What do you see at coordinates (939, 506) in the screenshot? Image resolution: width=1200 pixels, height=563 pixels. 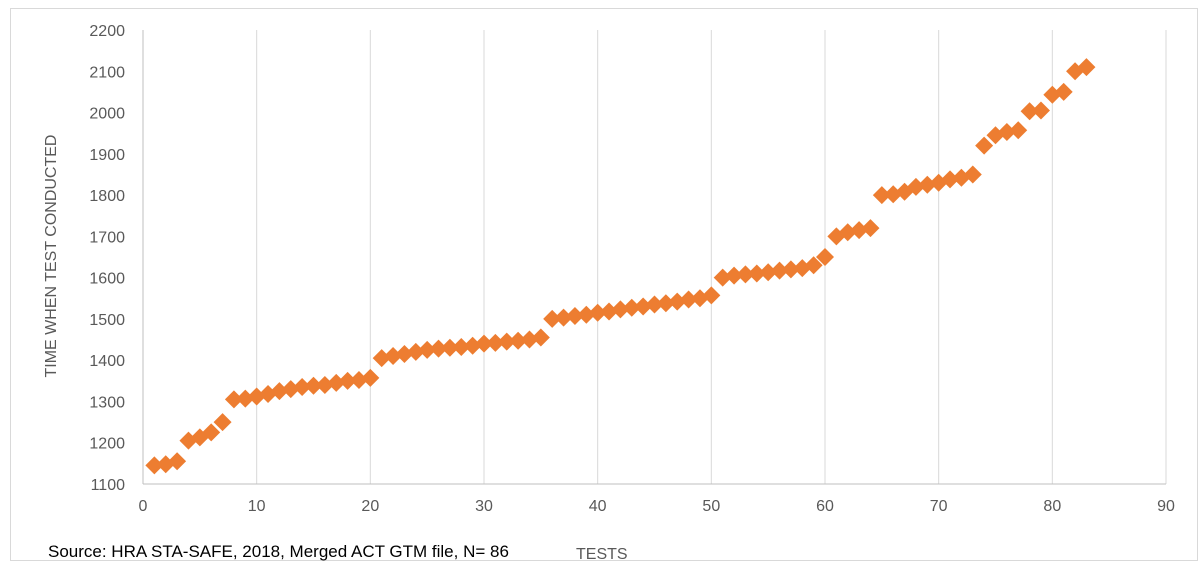 I see `x-tick-label: 70` at bounding box center [939, 506].